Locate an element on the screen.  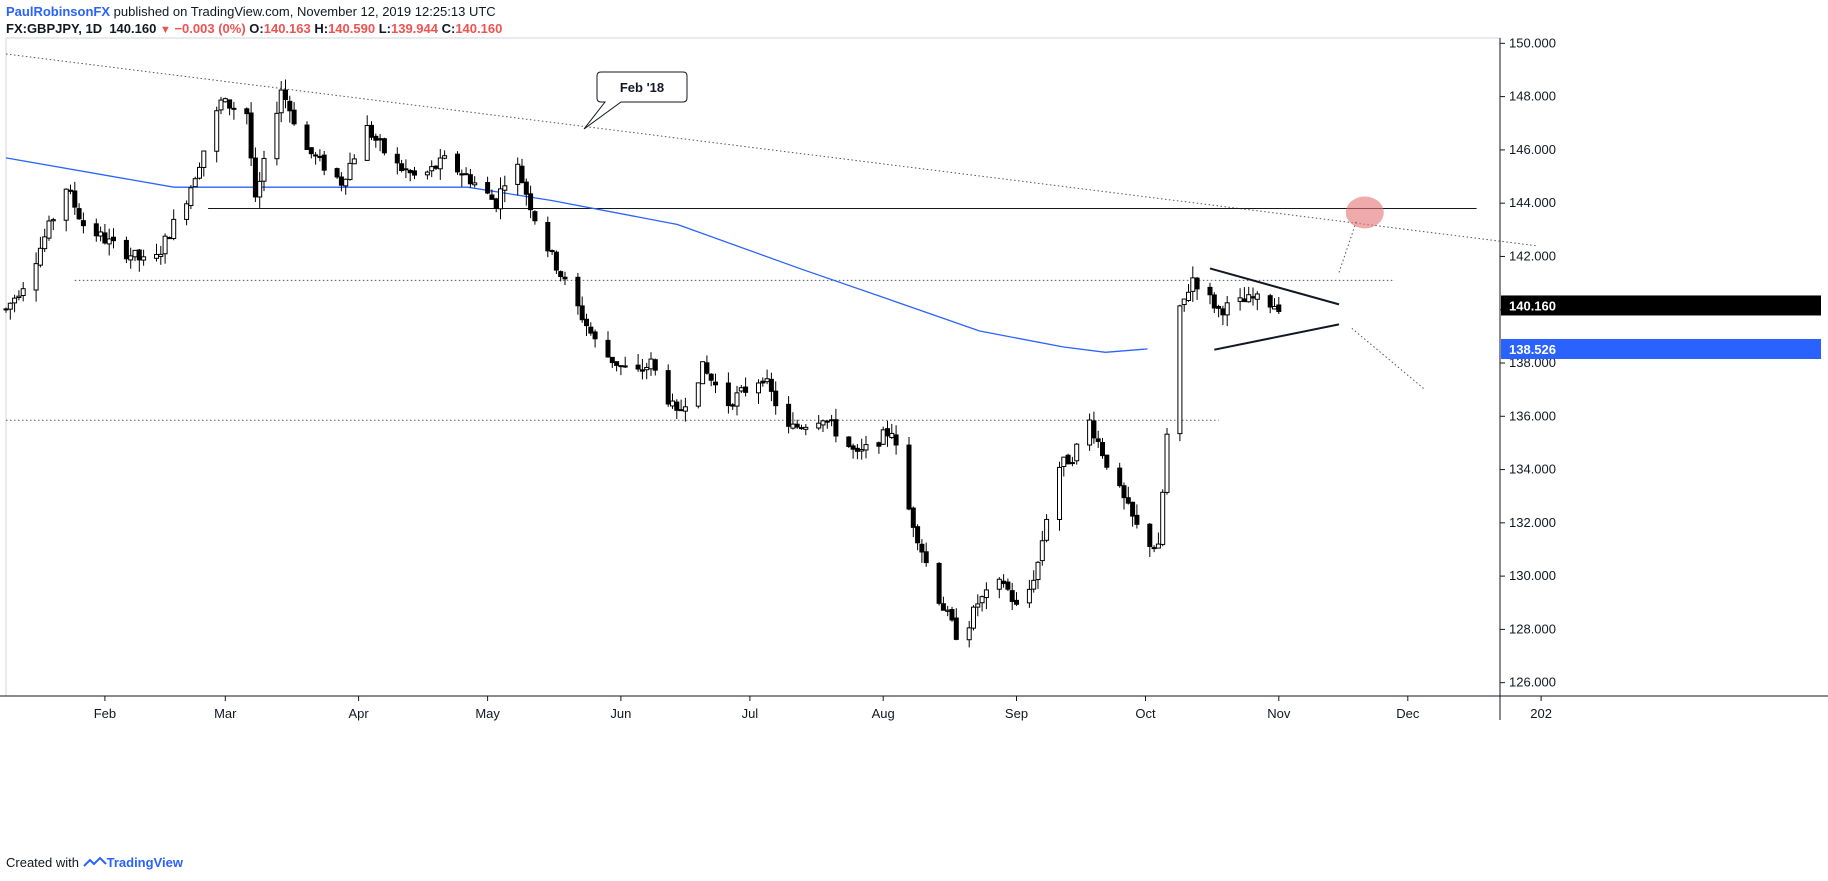
author-link: PaulRobinsonFX is located at coordinates (58, 11).